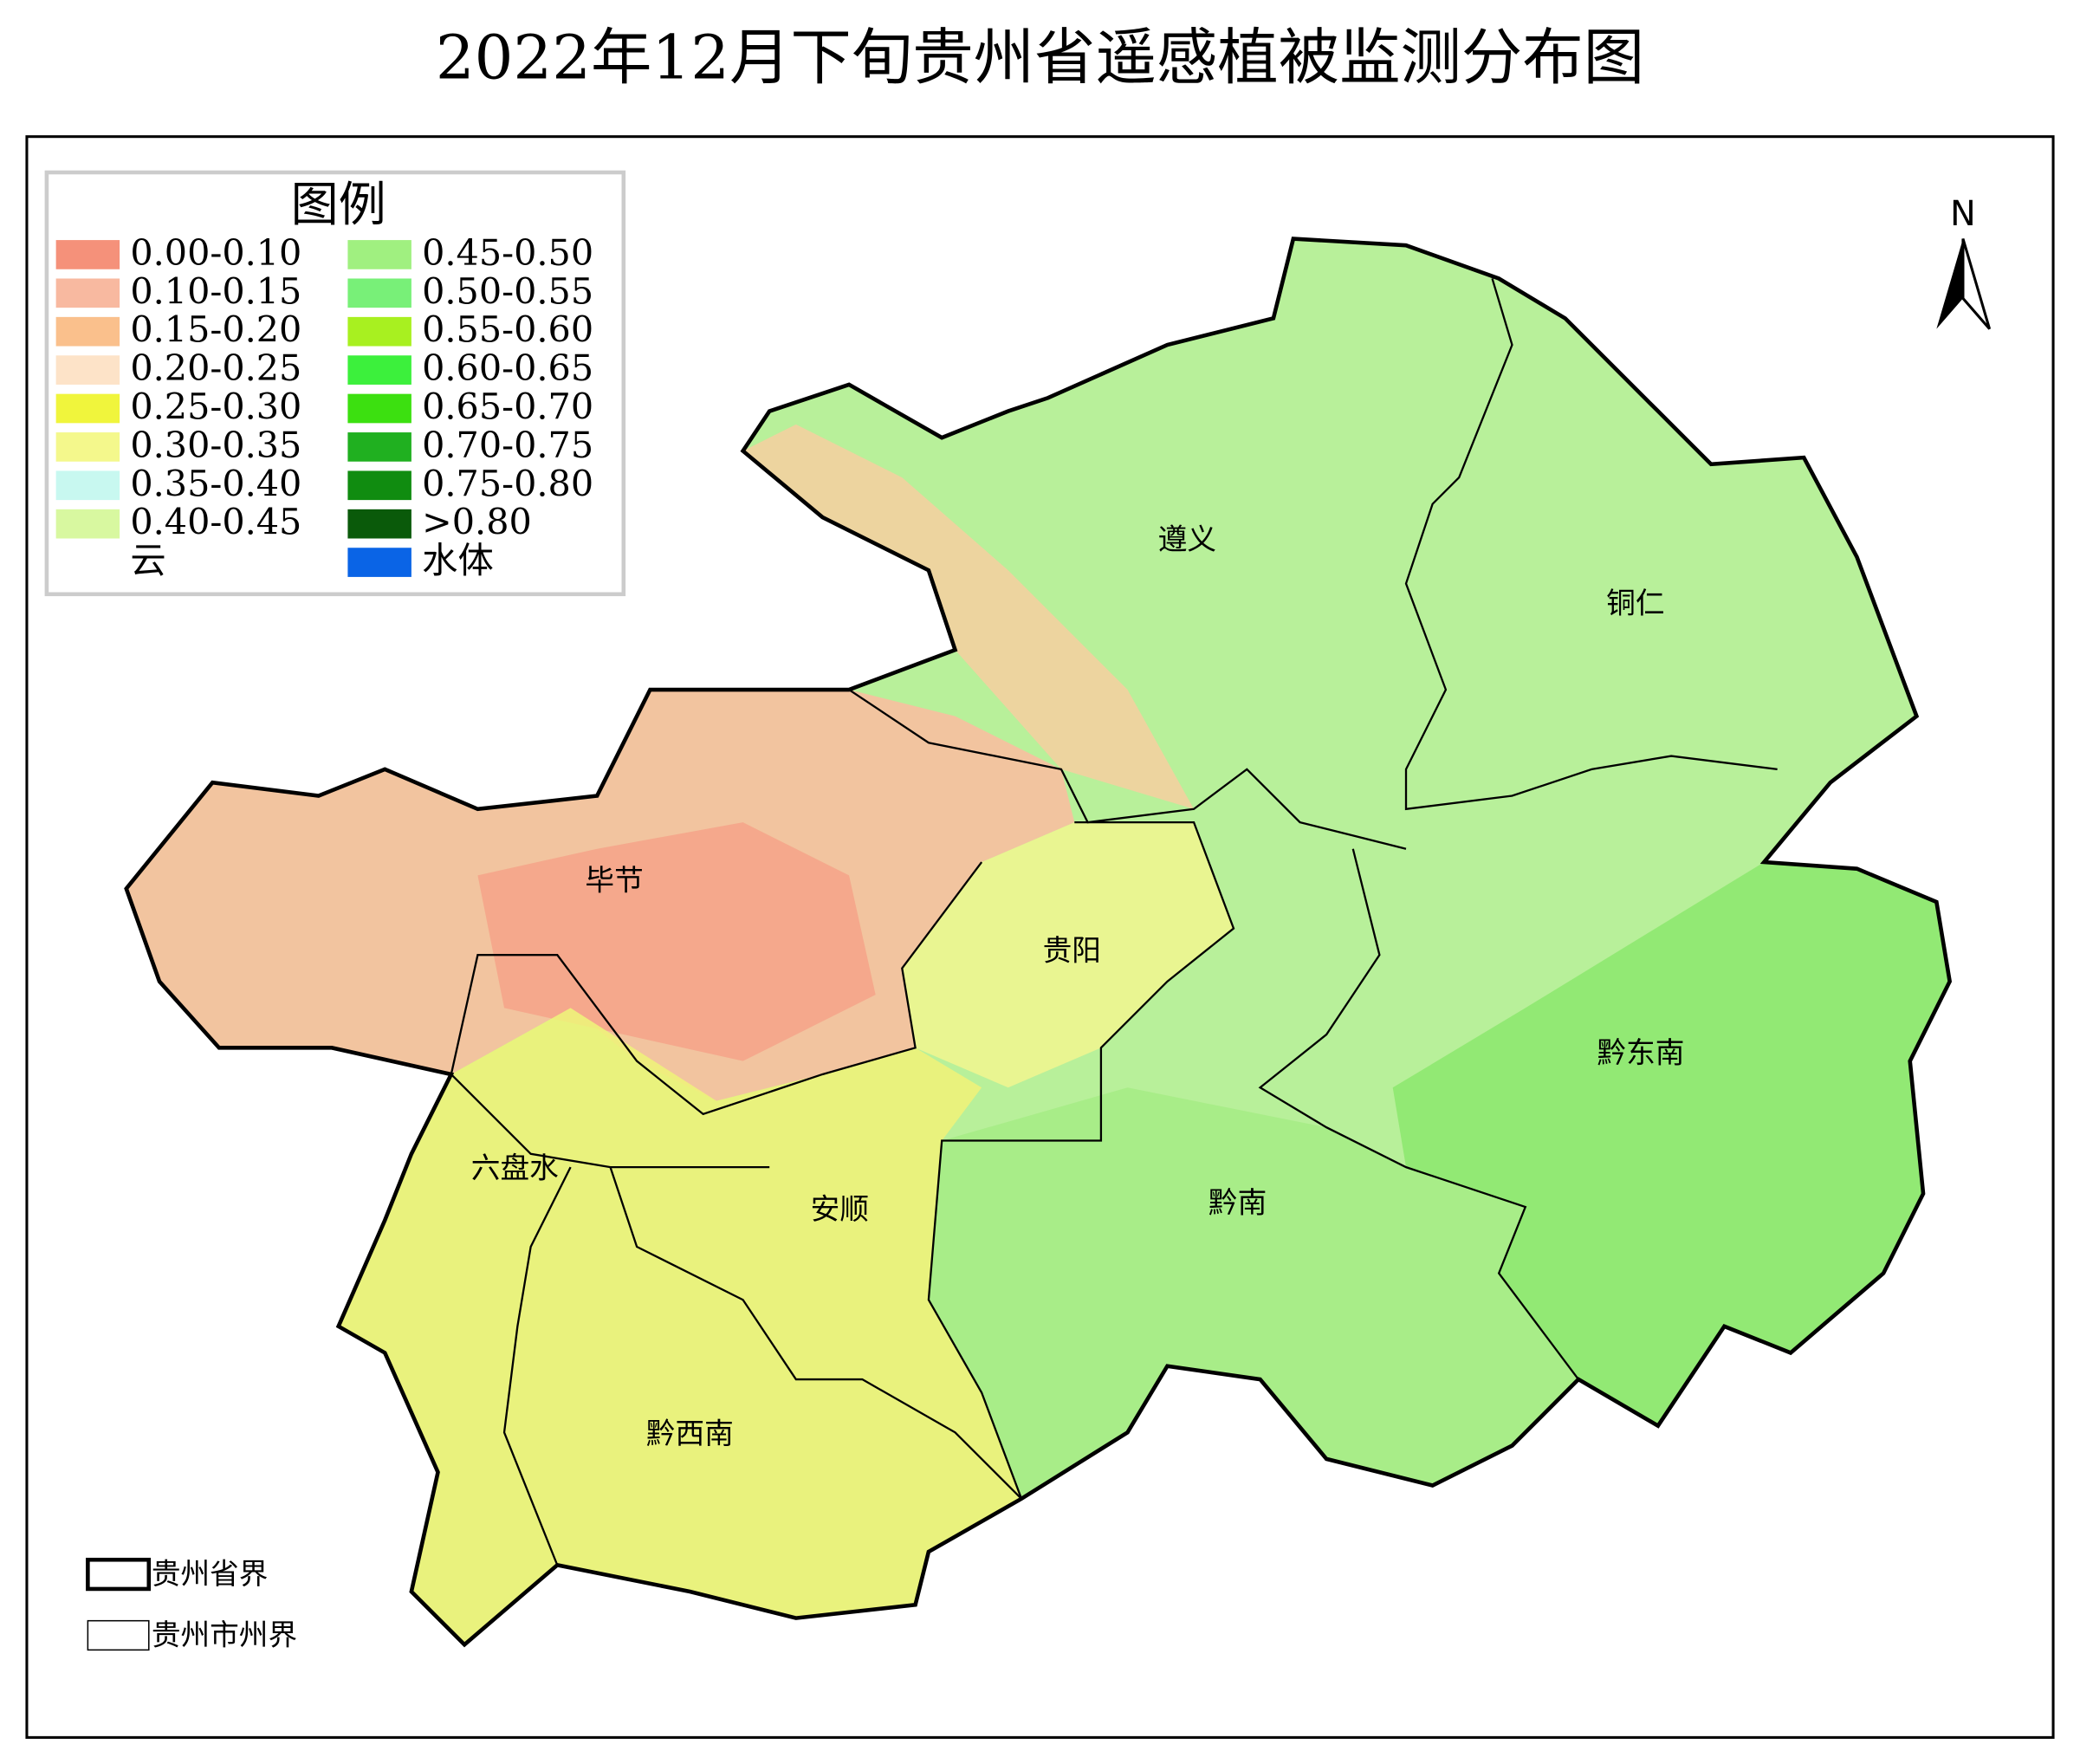 This screenshot has width=2080, height=1764. What do you see at coordinates (211, 1574) in the screenshot?
I see `province-boundary-label: 贵州省界` at bounding box center [211, 1574].